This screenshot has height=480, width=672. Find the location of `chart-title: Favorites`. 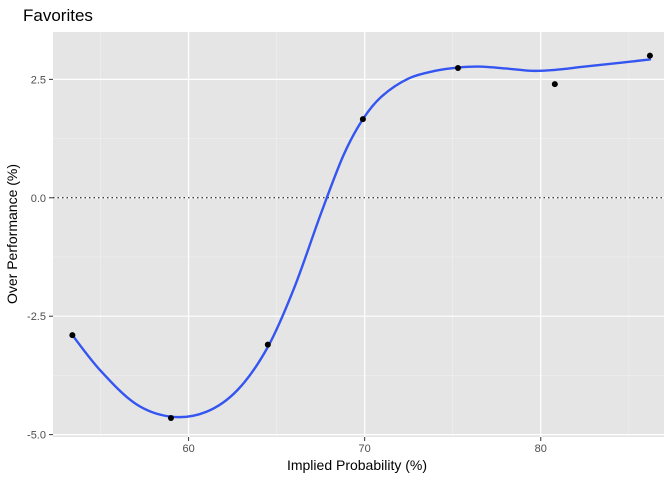

chart-title: Favorites is located at coordinates (58, 15).